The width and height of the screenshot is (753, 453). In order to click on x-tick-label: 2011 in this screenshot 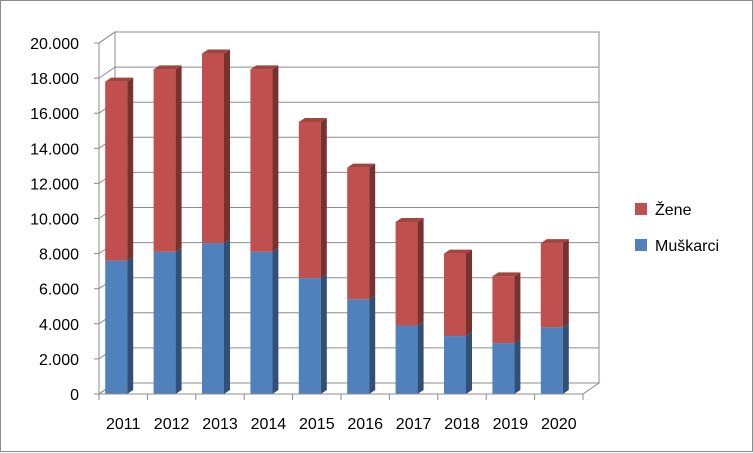, I will do `click(123, 424)`.